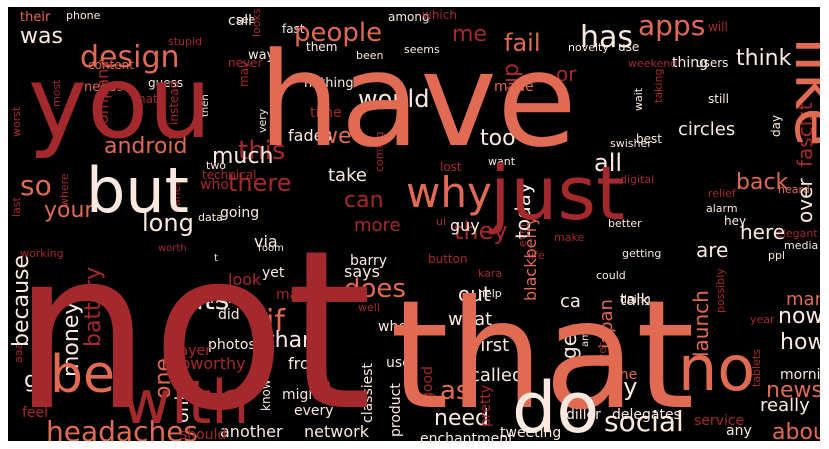  Describe the element at coordinates (491, 345) in the screenshot. I see `word-first: first` at that location.